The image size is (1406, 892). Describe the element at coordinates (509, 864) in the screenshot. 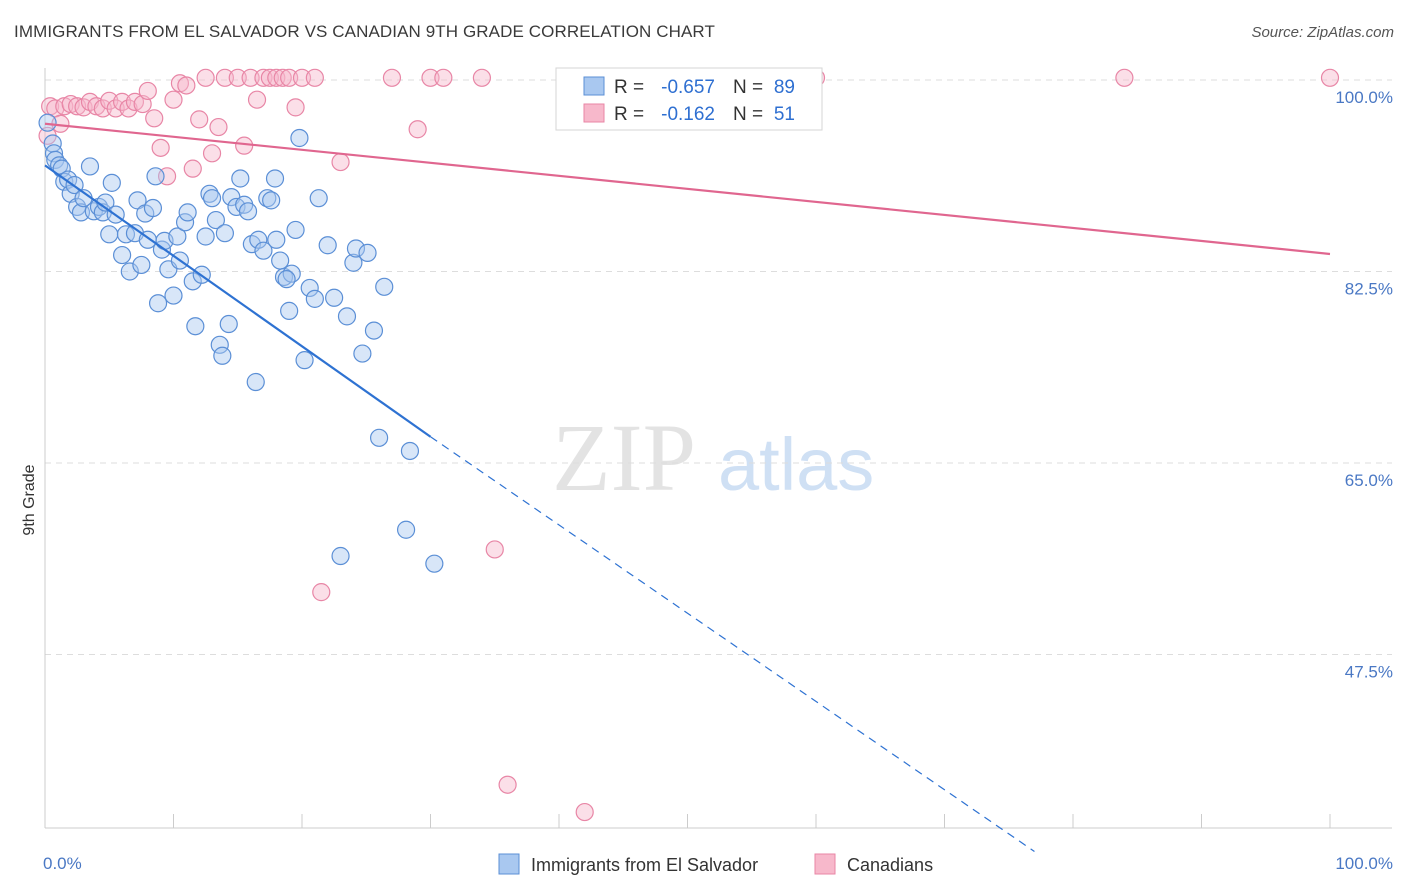

I see `legend-item-el-salvador-swatch` at that location.